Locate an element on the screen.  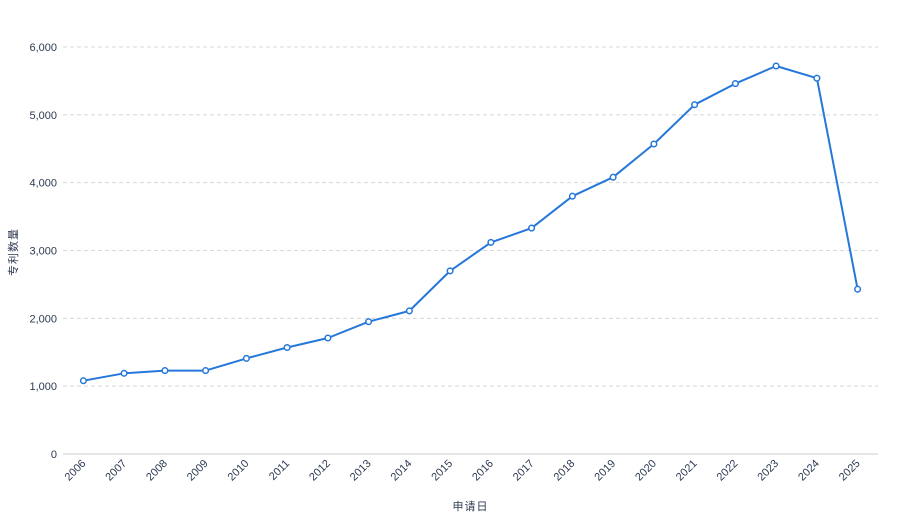
x-axis-title: 申请日 is located at coordinates (470, 507).